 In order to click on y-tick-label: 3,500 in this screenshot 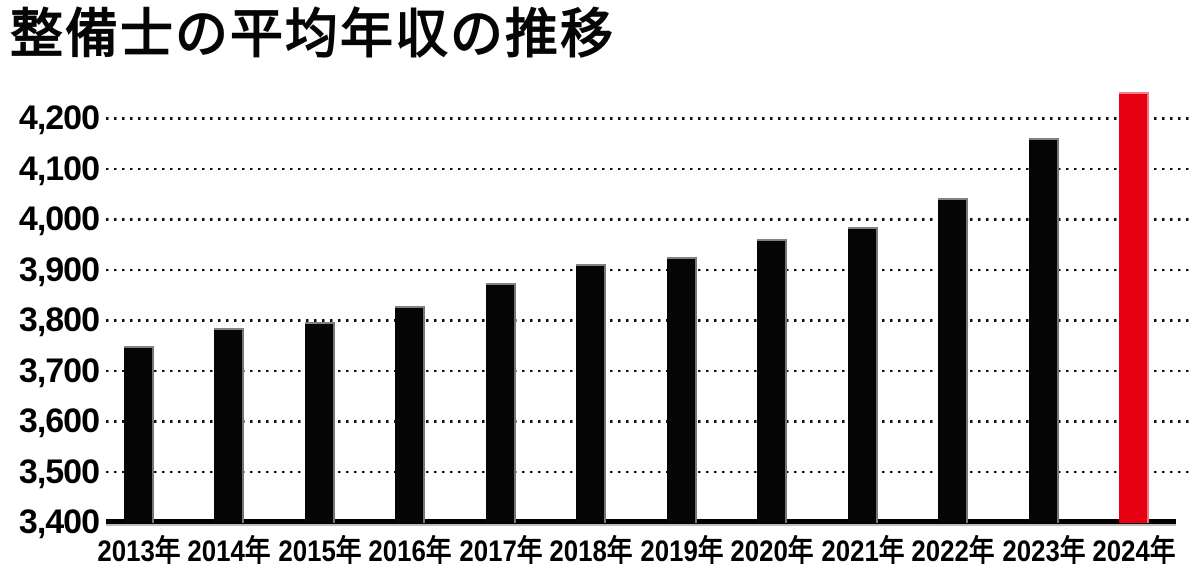, I will do `click(59, 471)`.